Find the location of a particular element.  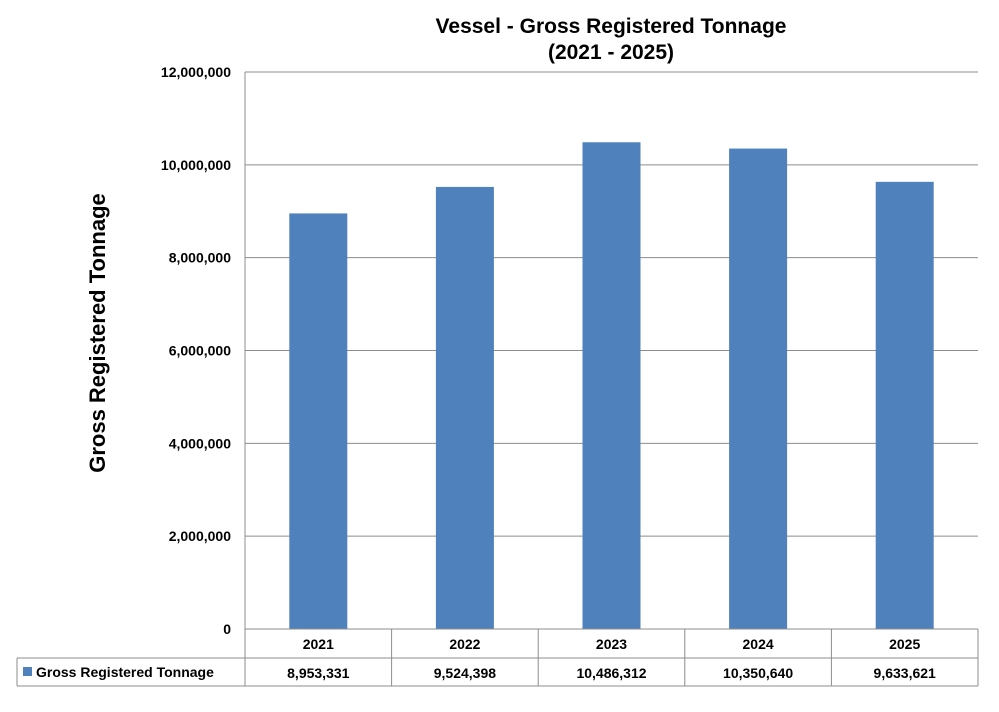

data-table-value: 10,350,640 is located at coordinates (758, 673).